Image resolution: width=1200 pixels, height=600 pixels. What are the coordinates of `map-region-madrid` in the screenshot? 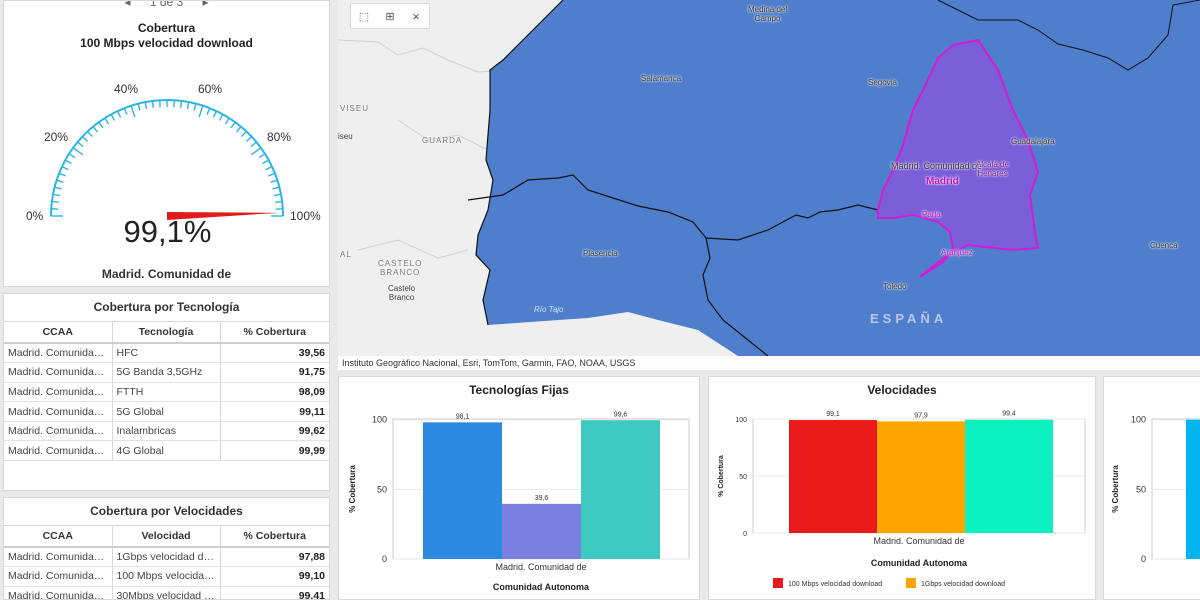 It's located at (958, 158).